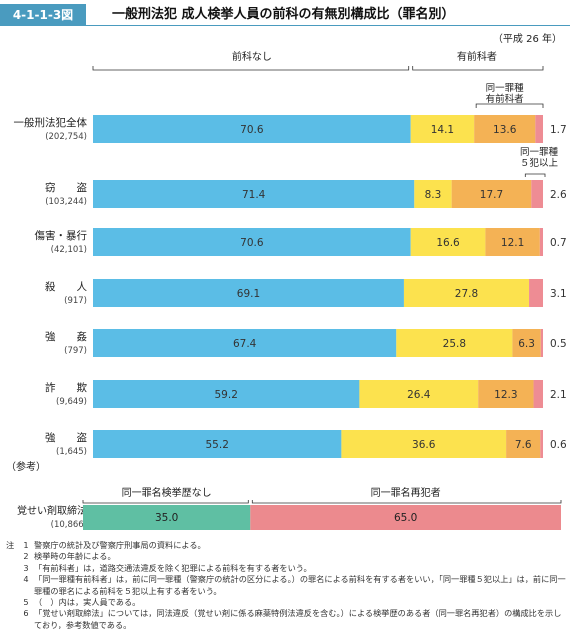 The image size is (570, 640). I want to click on bracket-ref-none, so click(165, 502).